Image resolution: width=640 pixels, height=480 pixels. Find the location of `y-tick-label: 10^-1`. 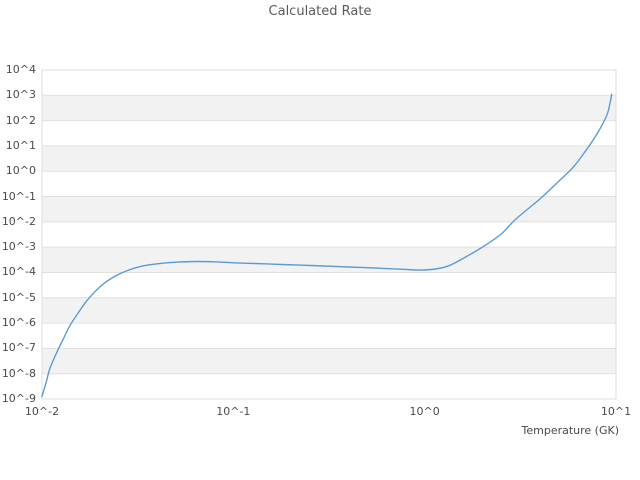

y-tick-label: 10^-1 is located at coordinates (18, 196).